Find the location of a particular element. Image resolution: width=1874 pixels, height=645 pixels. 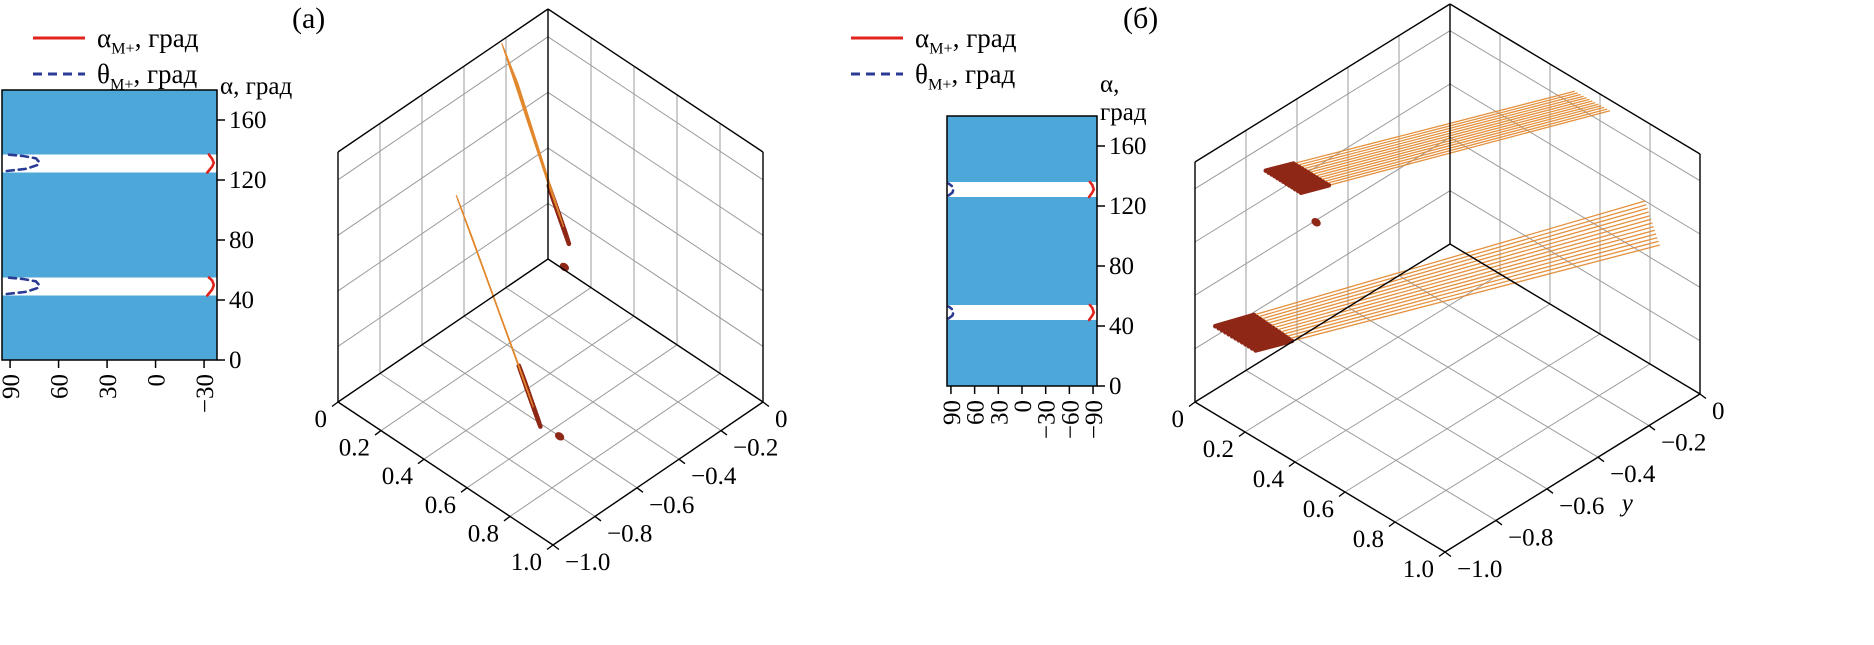

svg-text: α, is located at coordinates (1109, 84).